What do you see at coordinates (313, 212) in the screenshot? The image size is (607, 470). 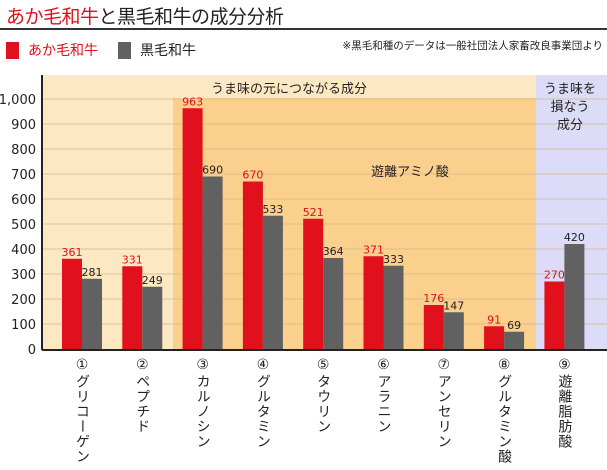 I see `data-label: 521` at bounding box center [313, 212].